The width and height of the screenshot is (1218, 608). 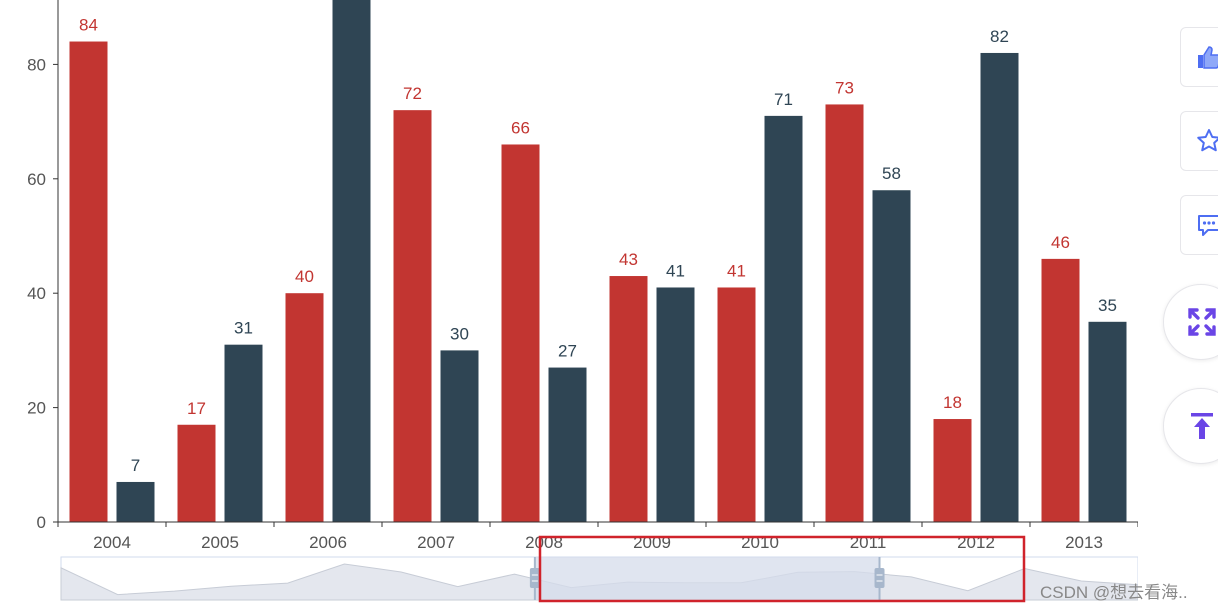 I want to click on watermark: CSDN @想去看海.., so click(x=1114, y=592).